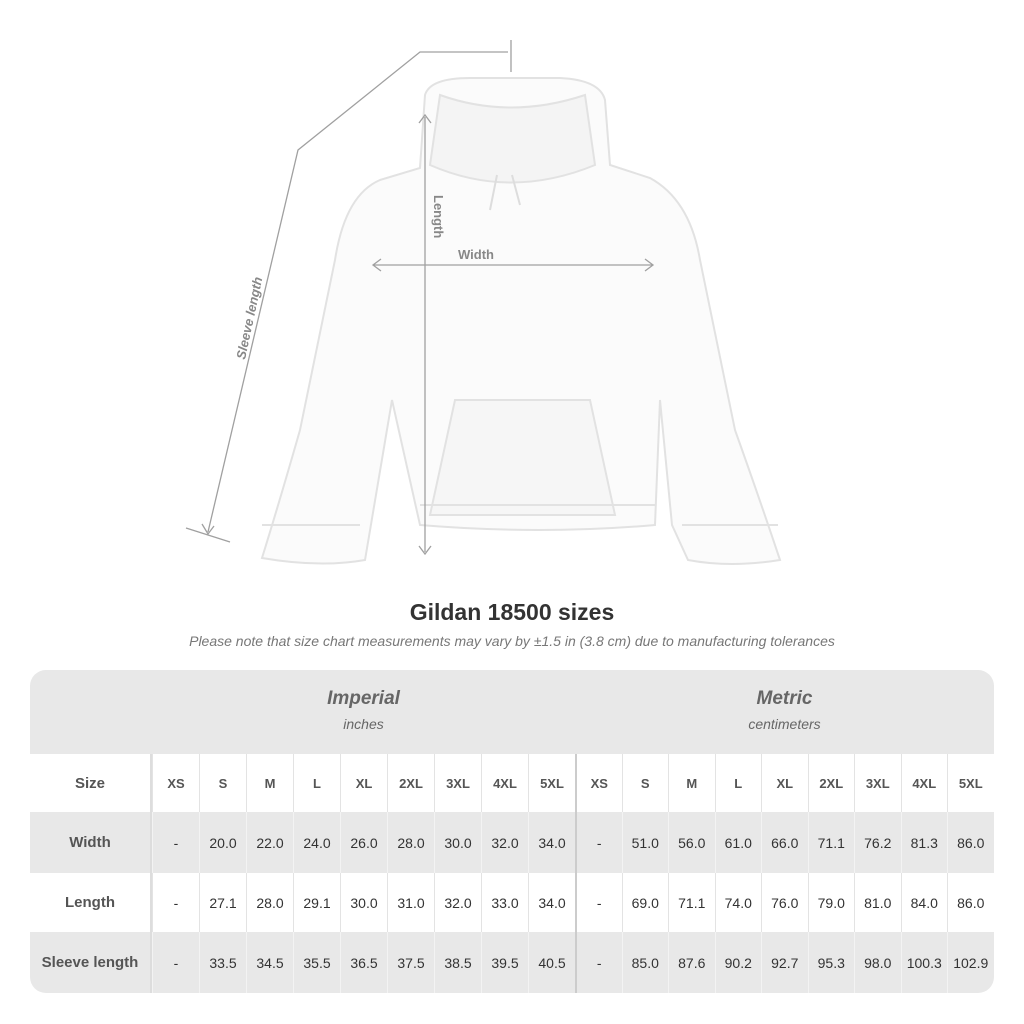 The width and height of the screenshot is (1024, 1024). What do you see at coordinates (316, 902) in the screenshot?
I see `imperial-value-cell: 29.1` at bounding box center [316, 902].